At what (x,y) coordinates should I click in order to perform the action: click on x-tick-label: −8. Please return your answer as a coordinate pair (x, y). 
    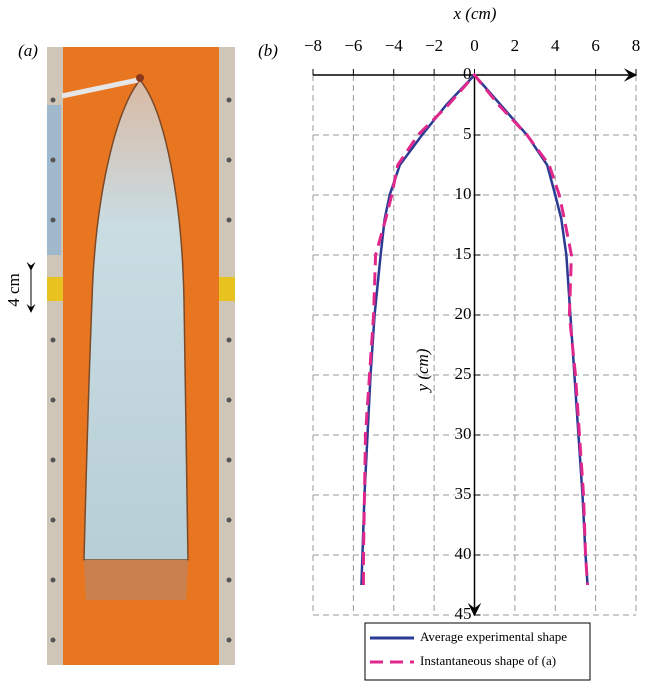
    Looking at the image, I should click on (313, 45).